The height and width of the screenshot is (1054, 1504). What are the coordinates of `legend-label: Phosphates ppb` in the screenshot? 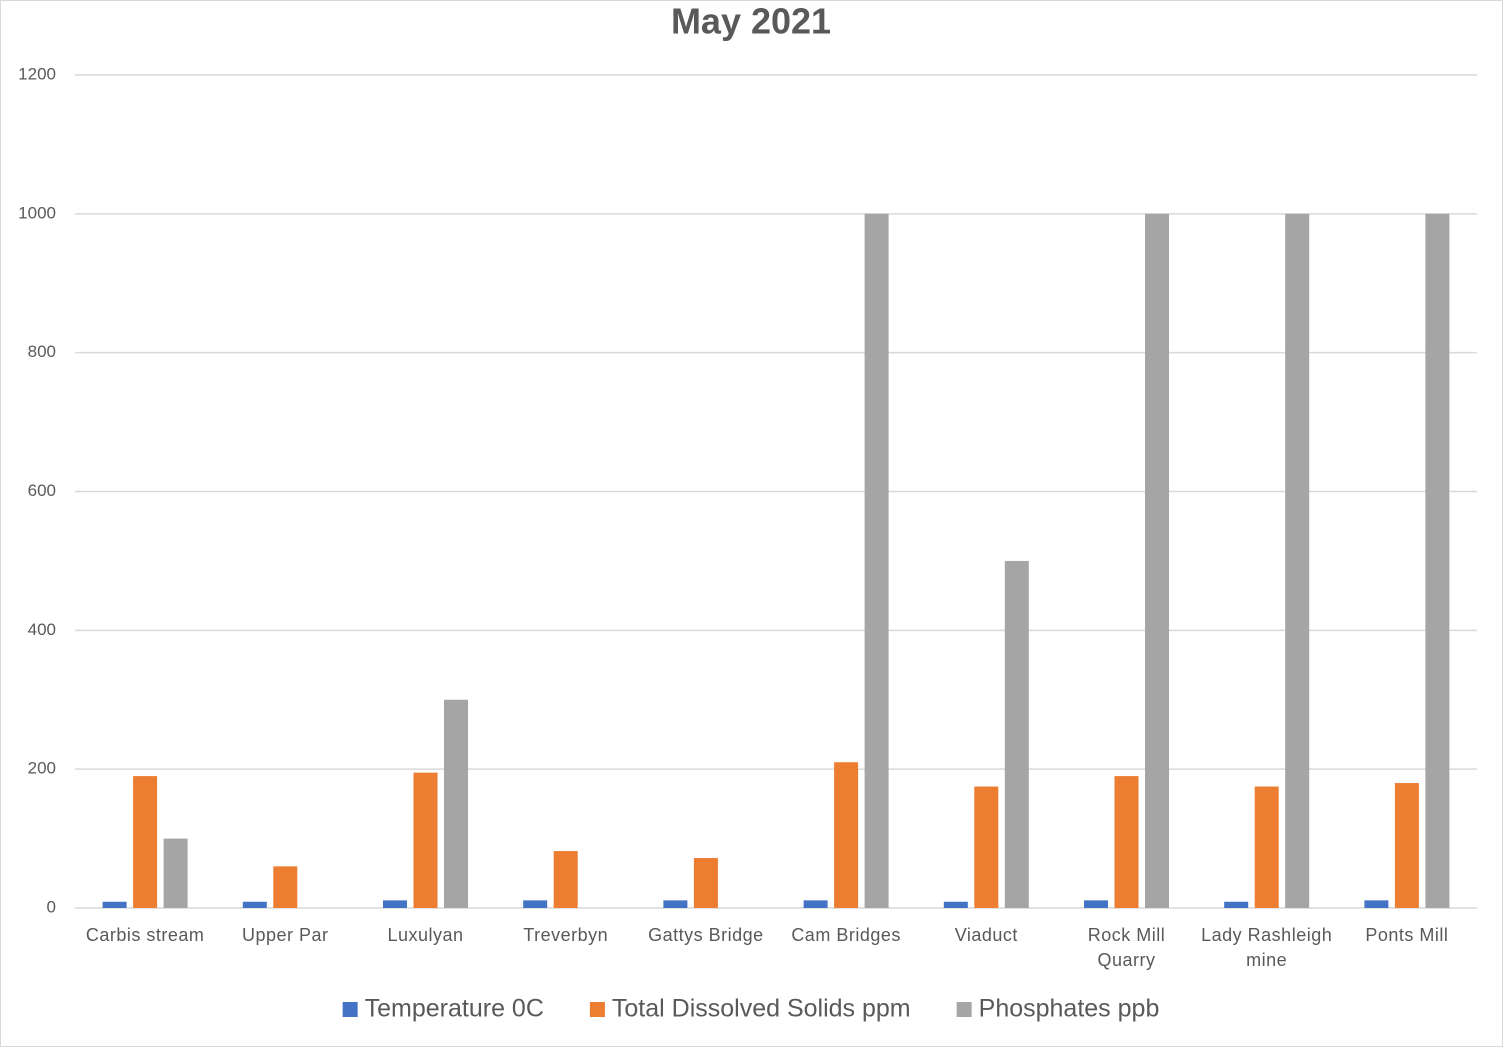 It's located at (1069, 1009).